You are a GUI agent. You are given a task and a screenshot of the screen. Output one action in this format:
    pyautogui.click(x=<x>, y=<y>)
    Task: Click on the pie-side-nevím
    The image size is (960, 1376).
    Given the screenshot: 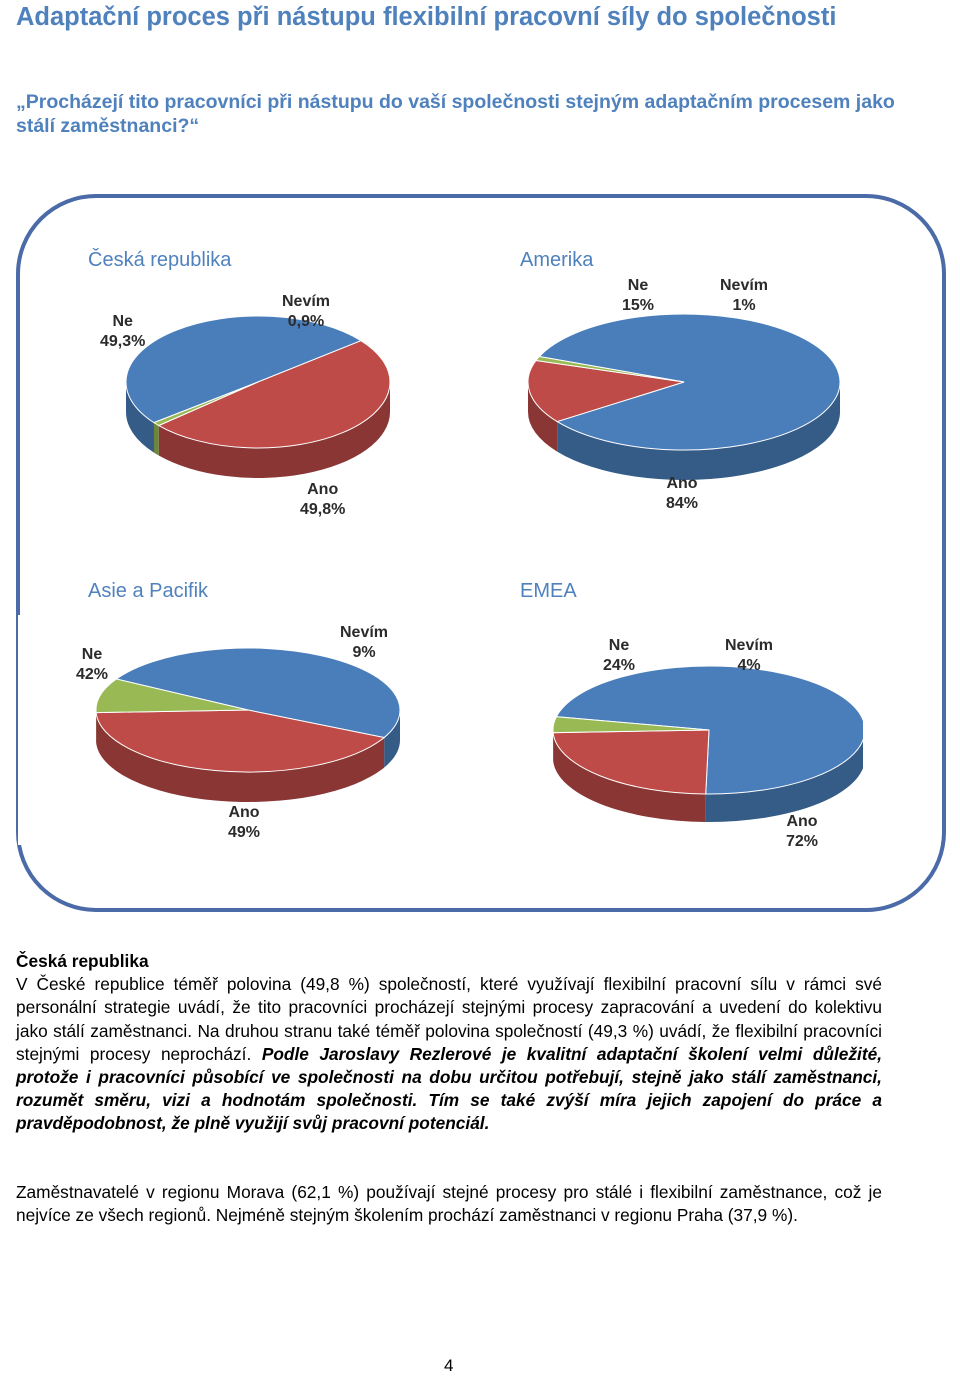 What is the action you would take?
    pyautogui.click(x=156, y=439)
    